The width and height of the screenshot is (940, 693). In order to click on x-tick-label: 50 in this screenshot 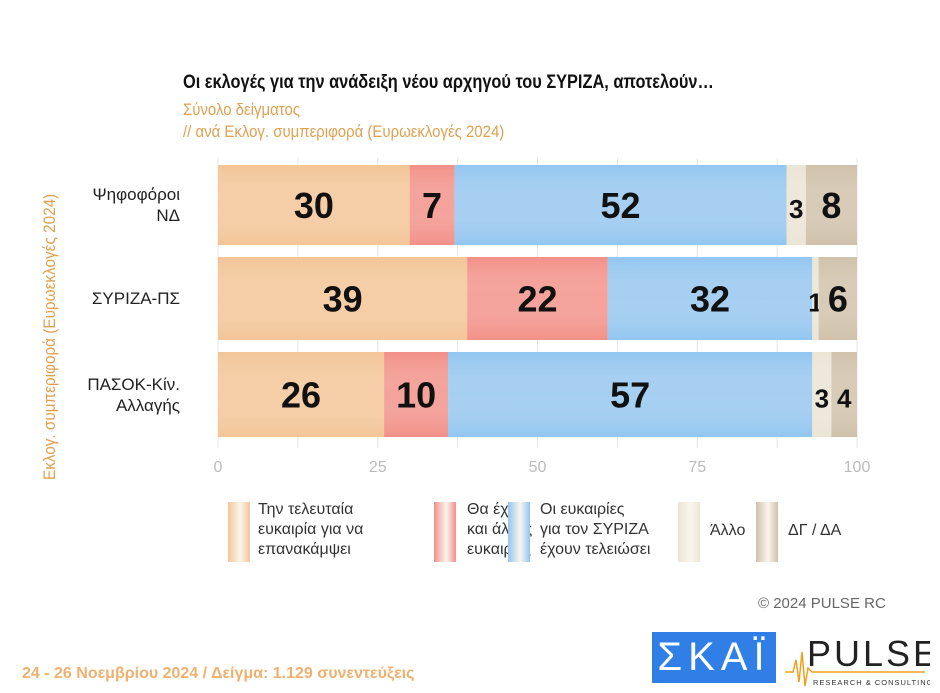, I will do `click(538, 467)`.